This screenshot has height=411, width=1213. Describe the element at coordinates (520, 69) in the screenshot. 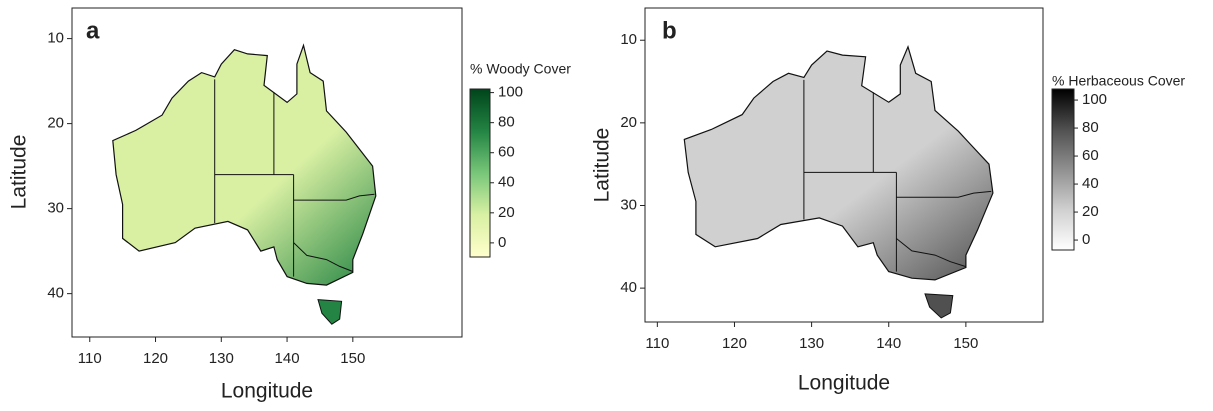

I see `colorbar-title: % Woody Cover` at that location.